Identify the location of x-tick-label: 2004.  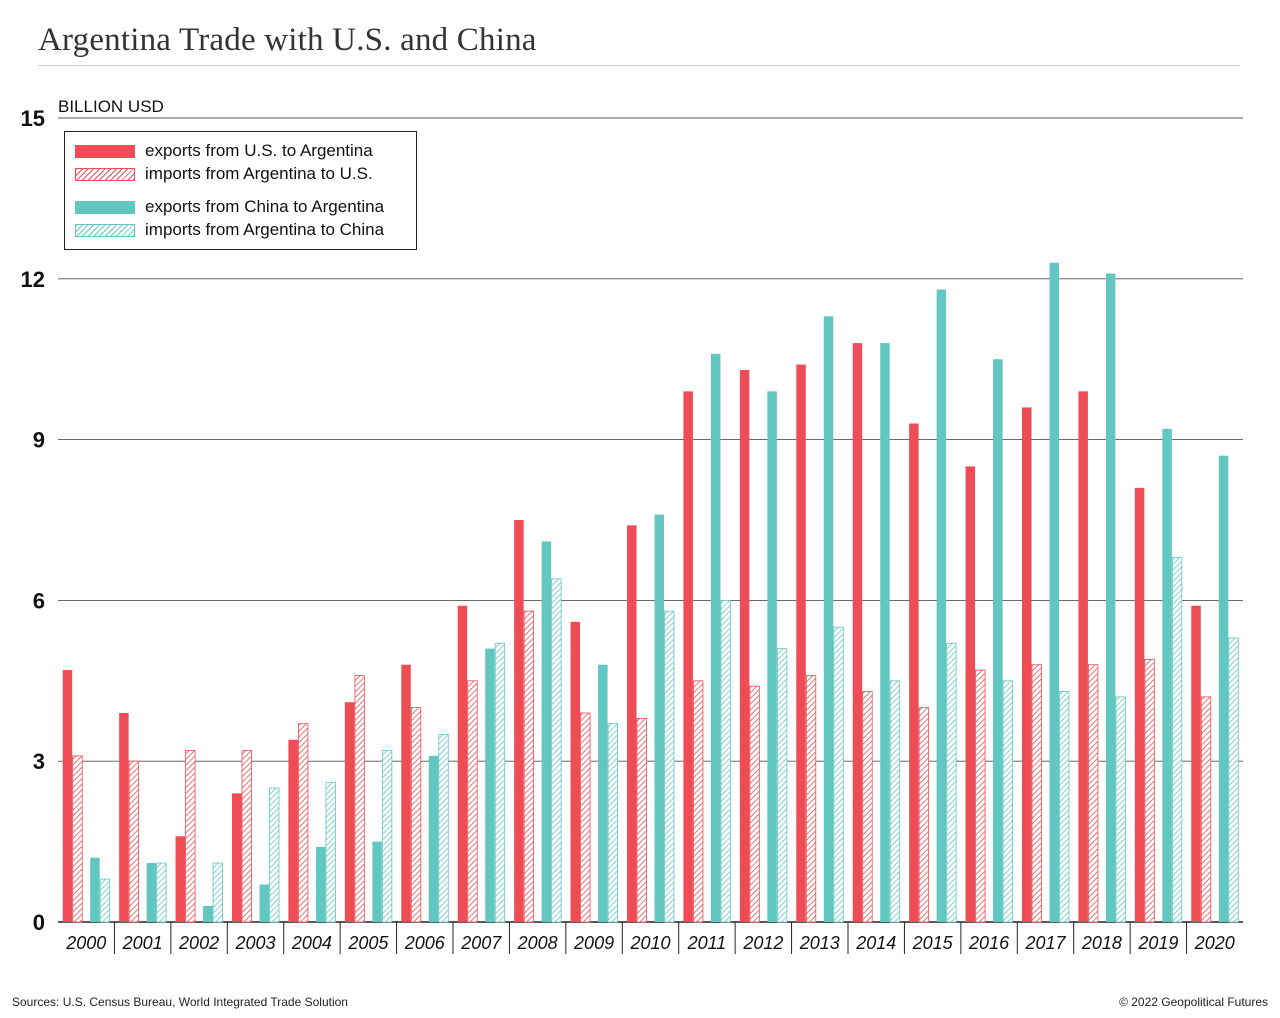
(311, 943).